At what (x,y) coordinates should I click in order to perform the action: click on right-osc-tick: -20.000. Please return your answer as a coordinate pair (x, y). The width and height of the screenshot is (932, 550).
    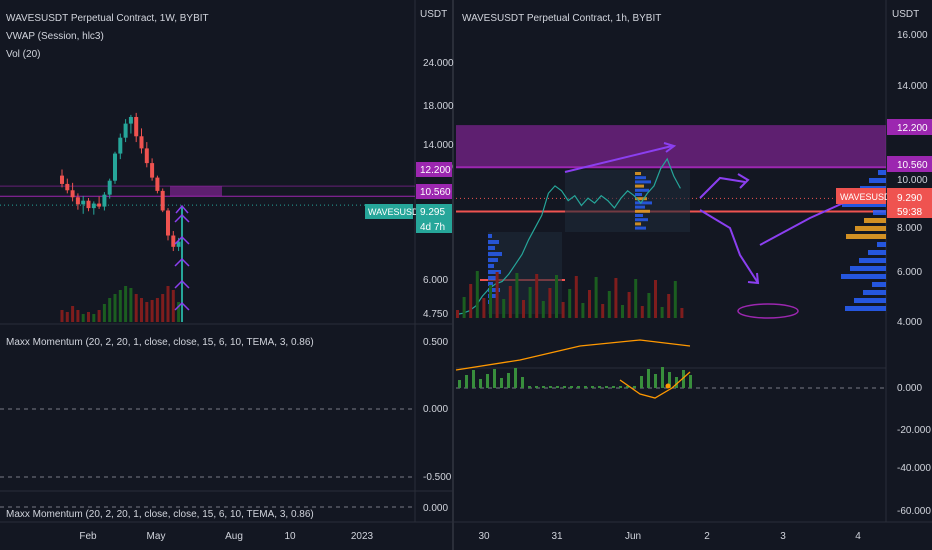
    Looking at the image, I should click on (914, 430).